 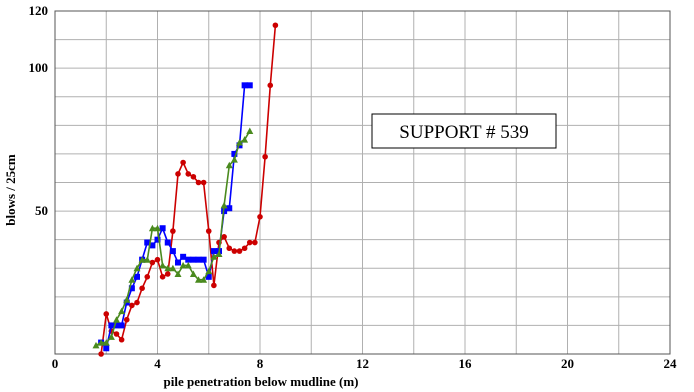 What do you see at coordinates (41, 210) in the screenshot?
I see `y-tick-label: 50` at bounding box center [41, 210].